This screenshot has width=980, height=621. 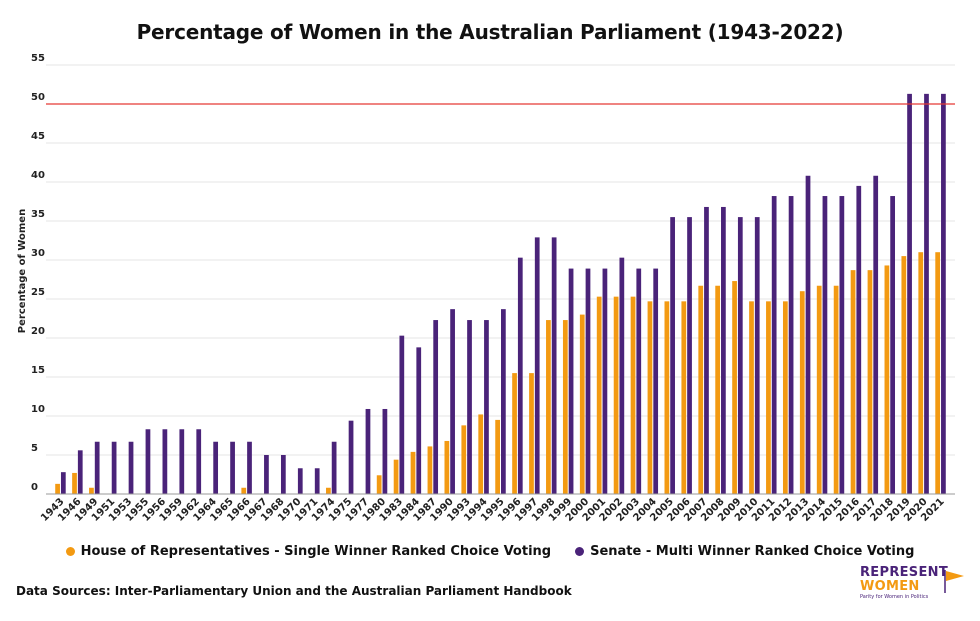 What do you see at coordinates (34, 487) in the screenshot?
I see `y-tick-label: 0` at bounding box center [34, 487].